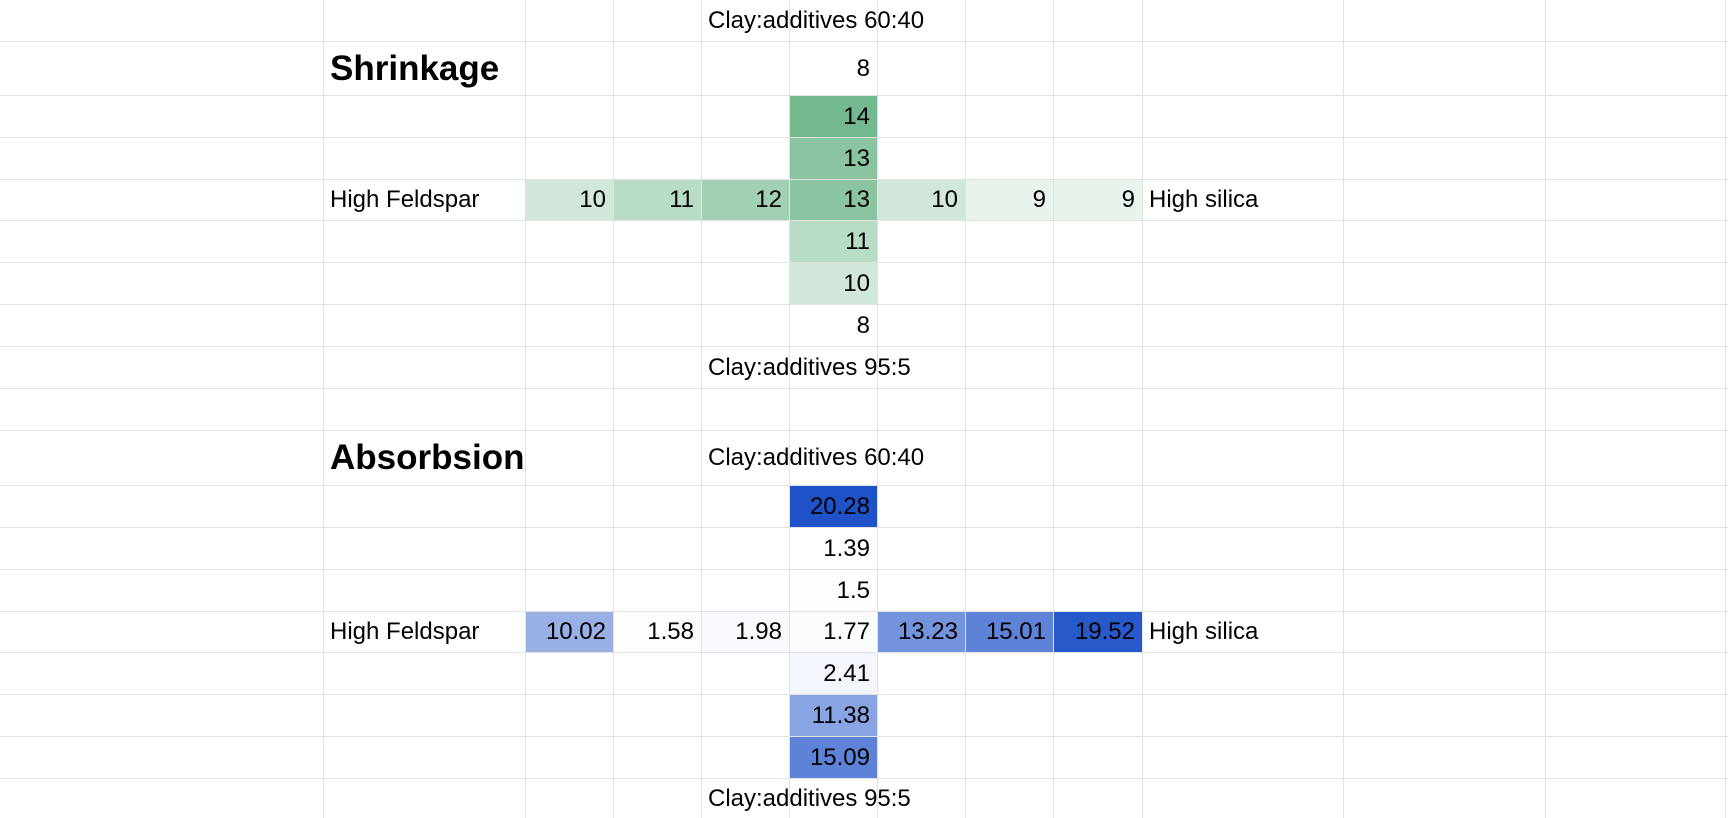  I want to click on section-title: Shrinkage, so click(415, 68).